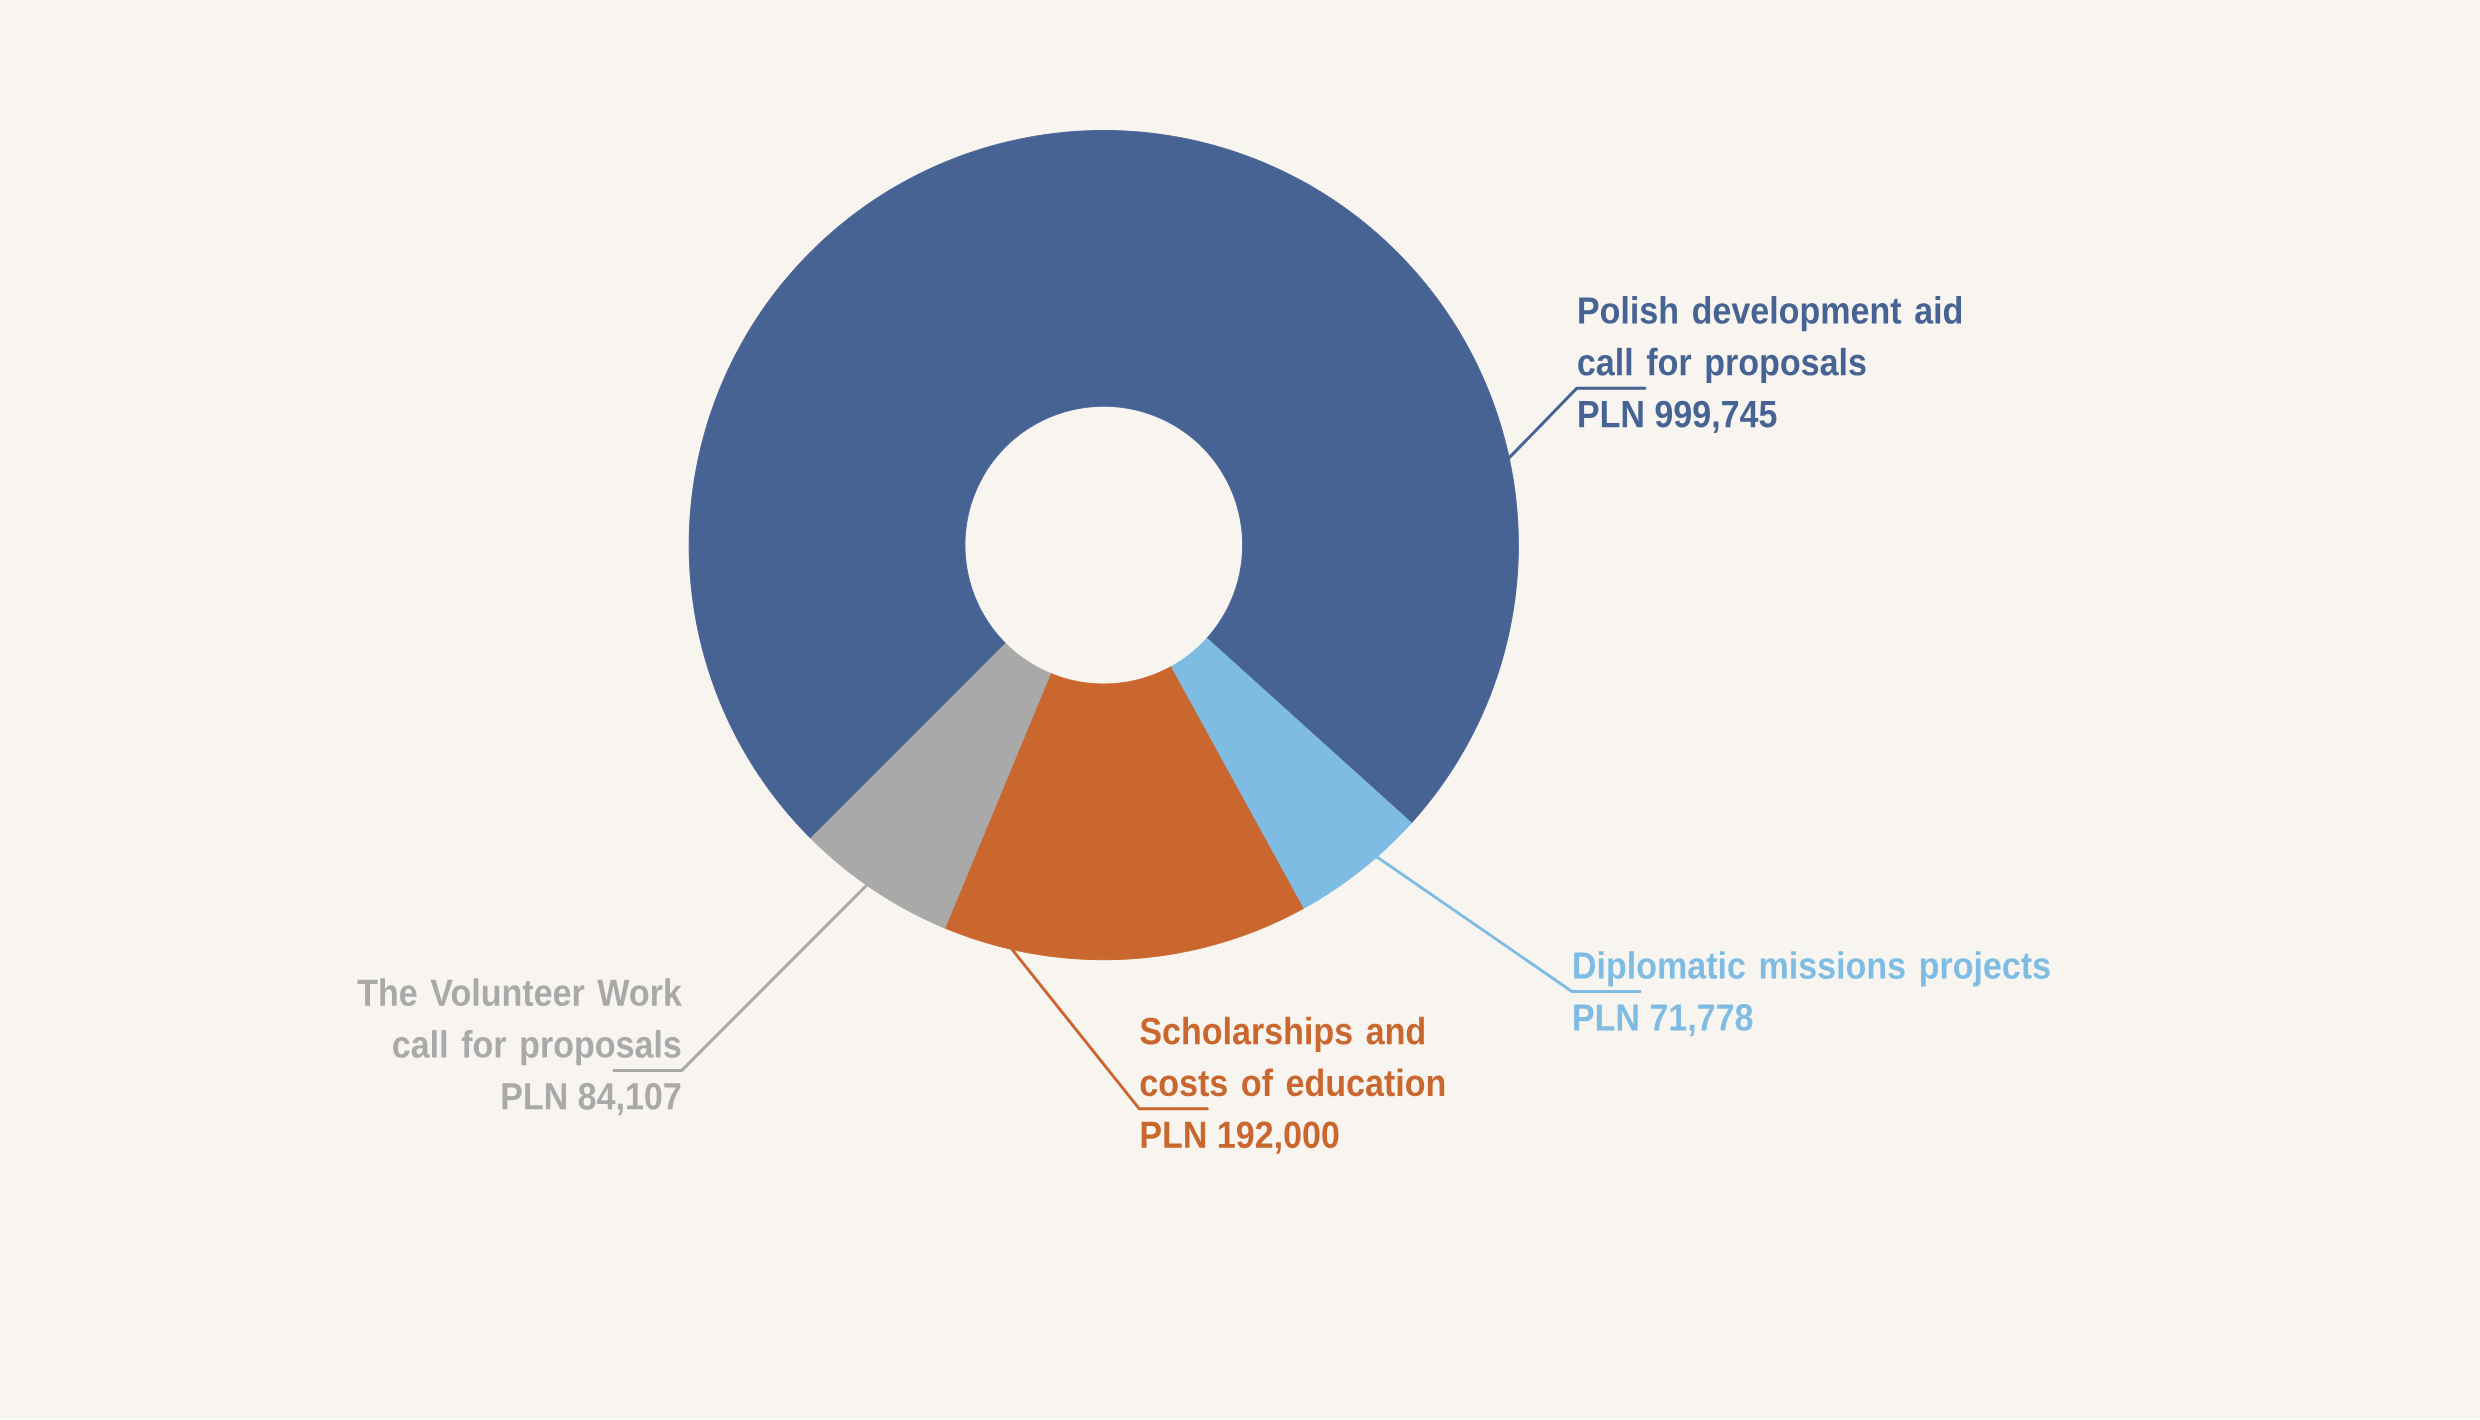  I want to click on slice-label: The Volunteer Work call for proposals, so click(519, 1022).